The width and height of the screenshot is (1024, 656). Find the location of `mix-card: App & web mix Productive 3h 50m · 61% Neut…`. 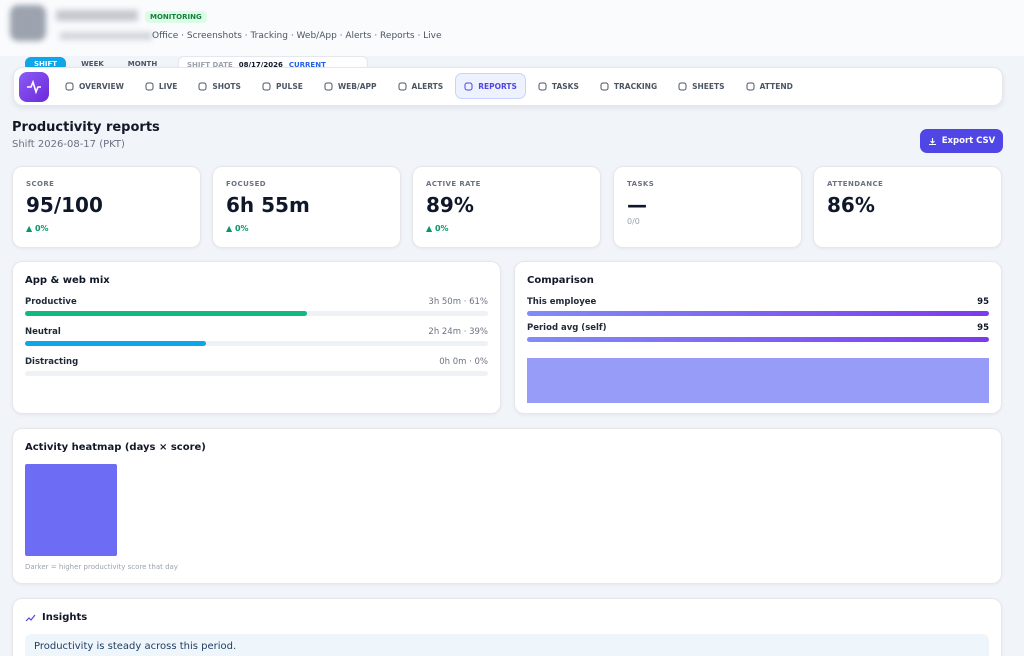

mix-card: App & web mix Productive 3h 50m · 61% Neut… is located at coordinates (256, 337).